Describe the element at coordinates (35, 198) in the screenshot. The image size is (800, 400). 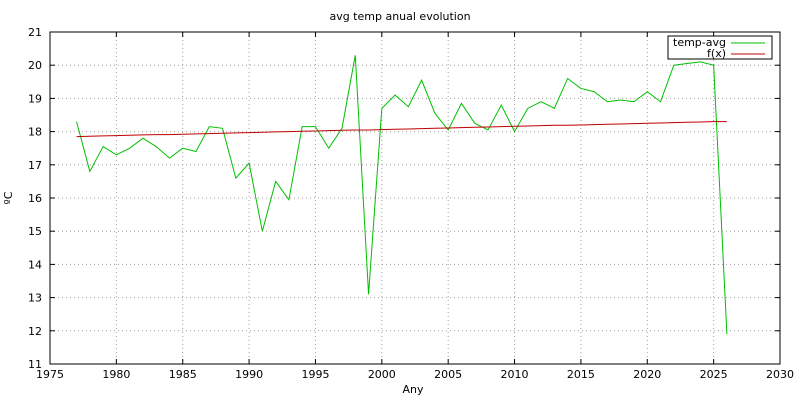
I see `y-tick-label: 16` at that location.